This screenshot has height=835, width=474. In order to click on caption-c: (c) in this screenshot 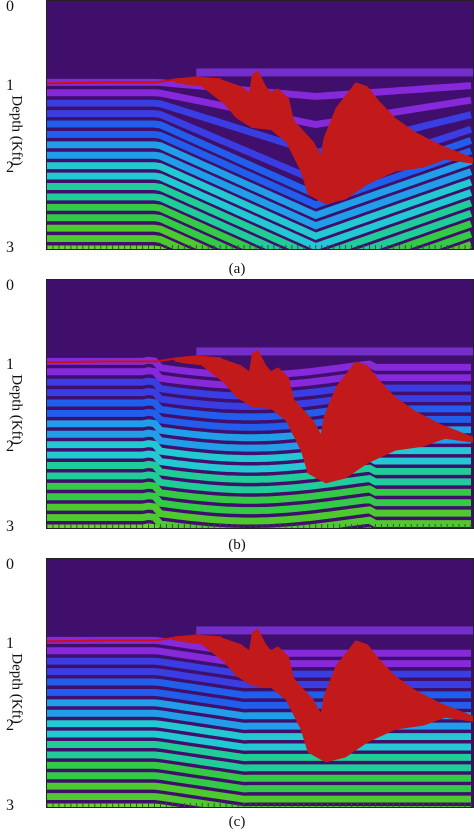, I will do `click(237, 822)`.